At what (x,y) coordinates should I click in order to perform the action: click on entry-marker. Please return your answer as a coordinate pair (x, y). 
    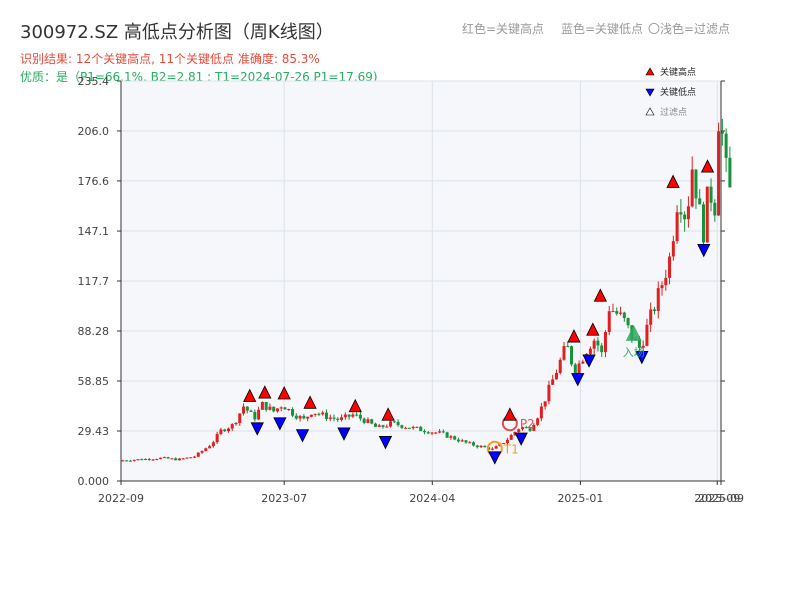
    Looking at the image, I should click on (633, 332).